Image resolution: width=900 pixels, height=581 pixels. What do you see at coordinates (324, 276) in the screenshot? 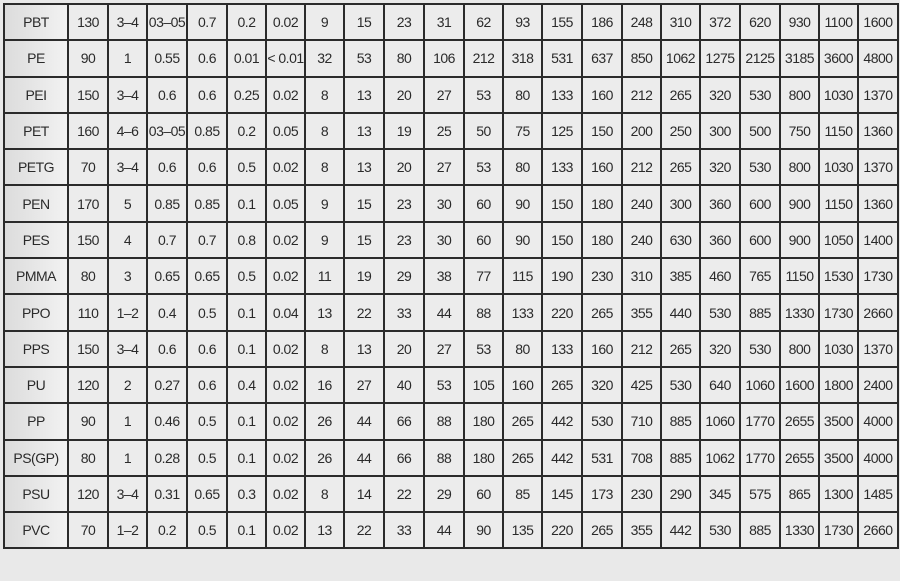
I see `value-cell: 11` at bounding box center [324, 276].